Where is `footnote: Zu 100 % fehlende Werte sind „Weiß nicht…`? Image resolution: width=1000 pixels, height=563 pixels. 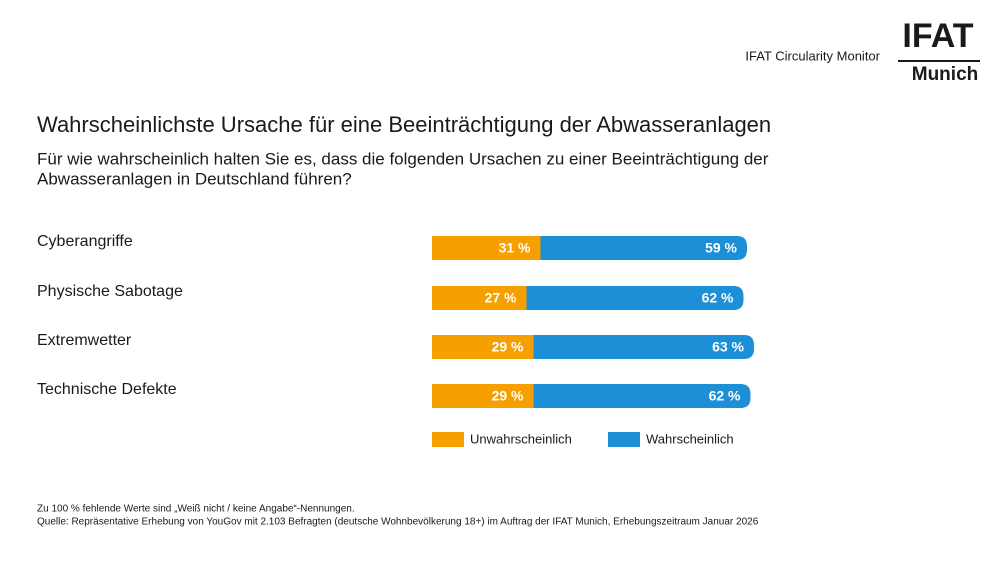
footnote: Zu 100 % fehlende Werte sind „Weiß nicht… is located at coordinates (196, 509).